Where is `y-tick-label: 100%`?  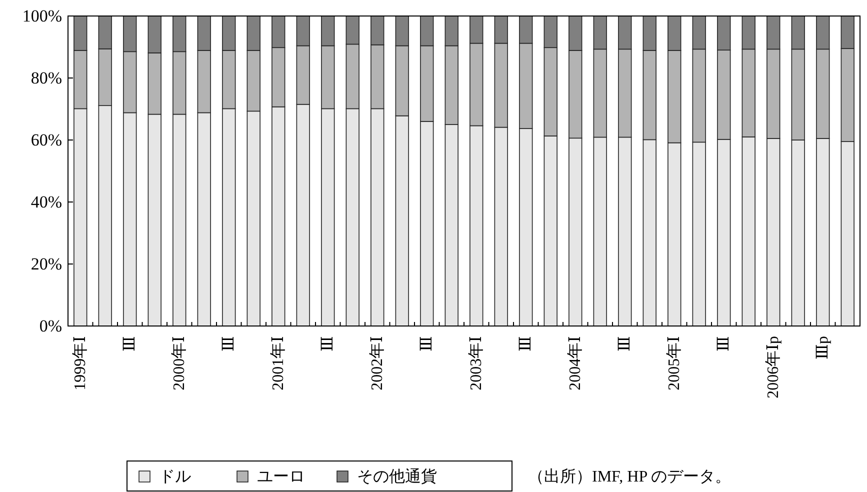
y-tick-label: 100% is located at coordinates (42, 16).